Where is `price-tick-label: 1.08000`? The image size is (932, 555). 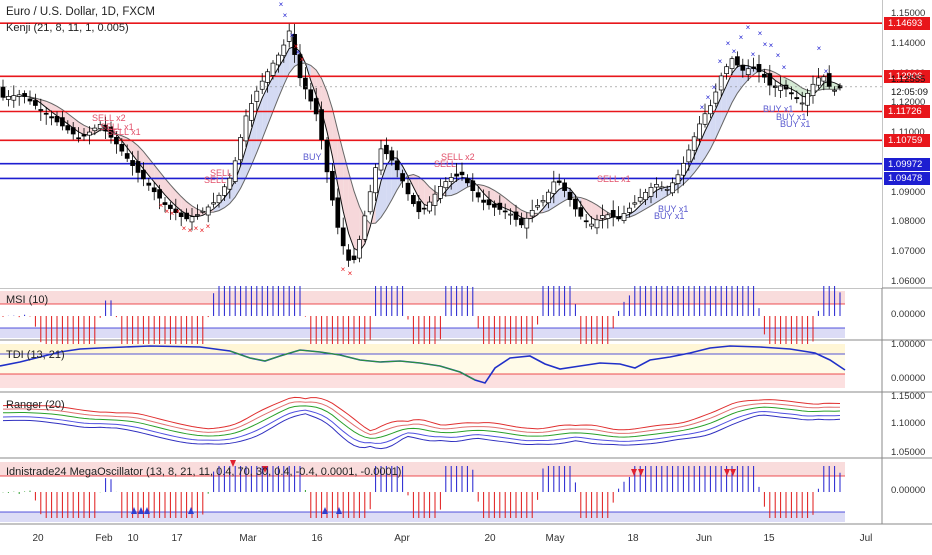
price-tick-label: 1.08000 is located at coordinates (908, 221).